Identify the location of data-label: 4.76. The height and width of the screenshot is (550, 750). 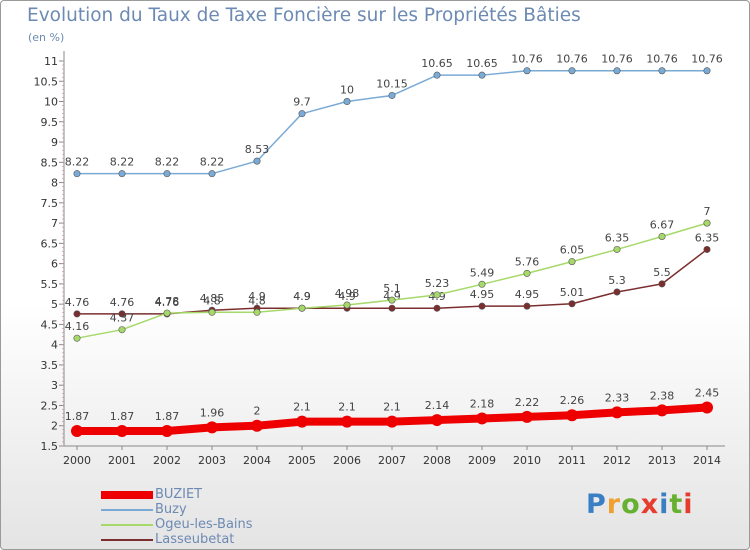
(77, 302).